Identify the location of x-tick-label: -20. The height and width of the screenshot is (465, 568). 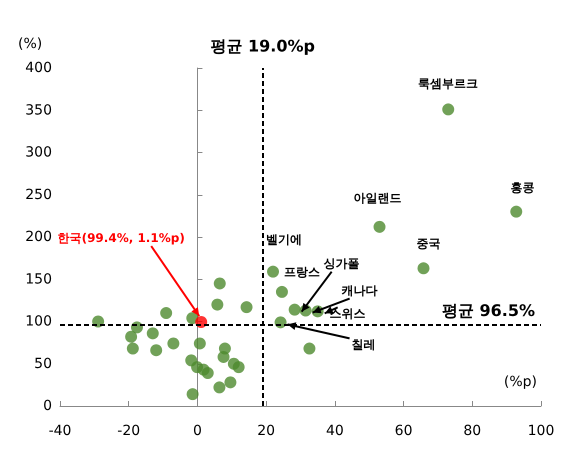
(128, 431).